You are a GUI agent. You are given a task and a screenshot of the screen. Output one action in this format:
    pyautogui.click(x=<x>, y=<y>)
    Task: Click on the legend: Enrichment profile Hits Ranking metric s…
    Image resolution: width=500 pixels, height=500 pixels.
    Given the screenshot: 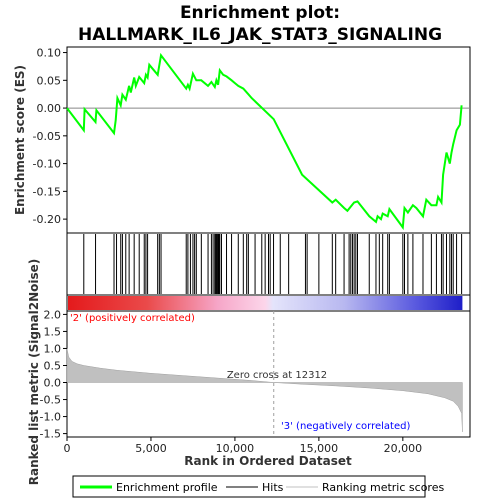 What is the action you would take?
    pyautogui.click(x=258, y=486)
    